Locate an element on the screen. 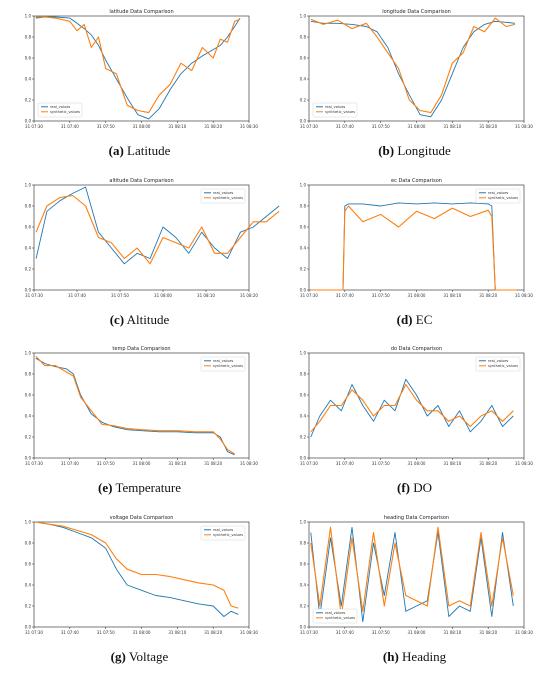  caption-text: Longitude is located at coordinates (422, 150).